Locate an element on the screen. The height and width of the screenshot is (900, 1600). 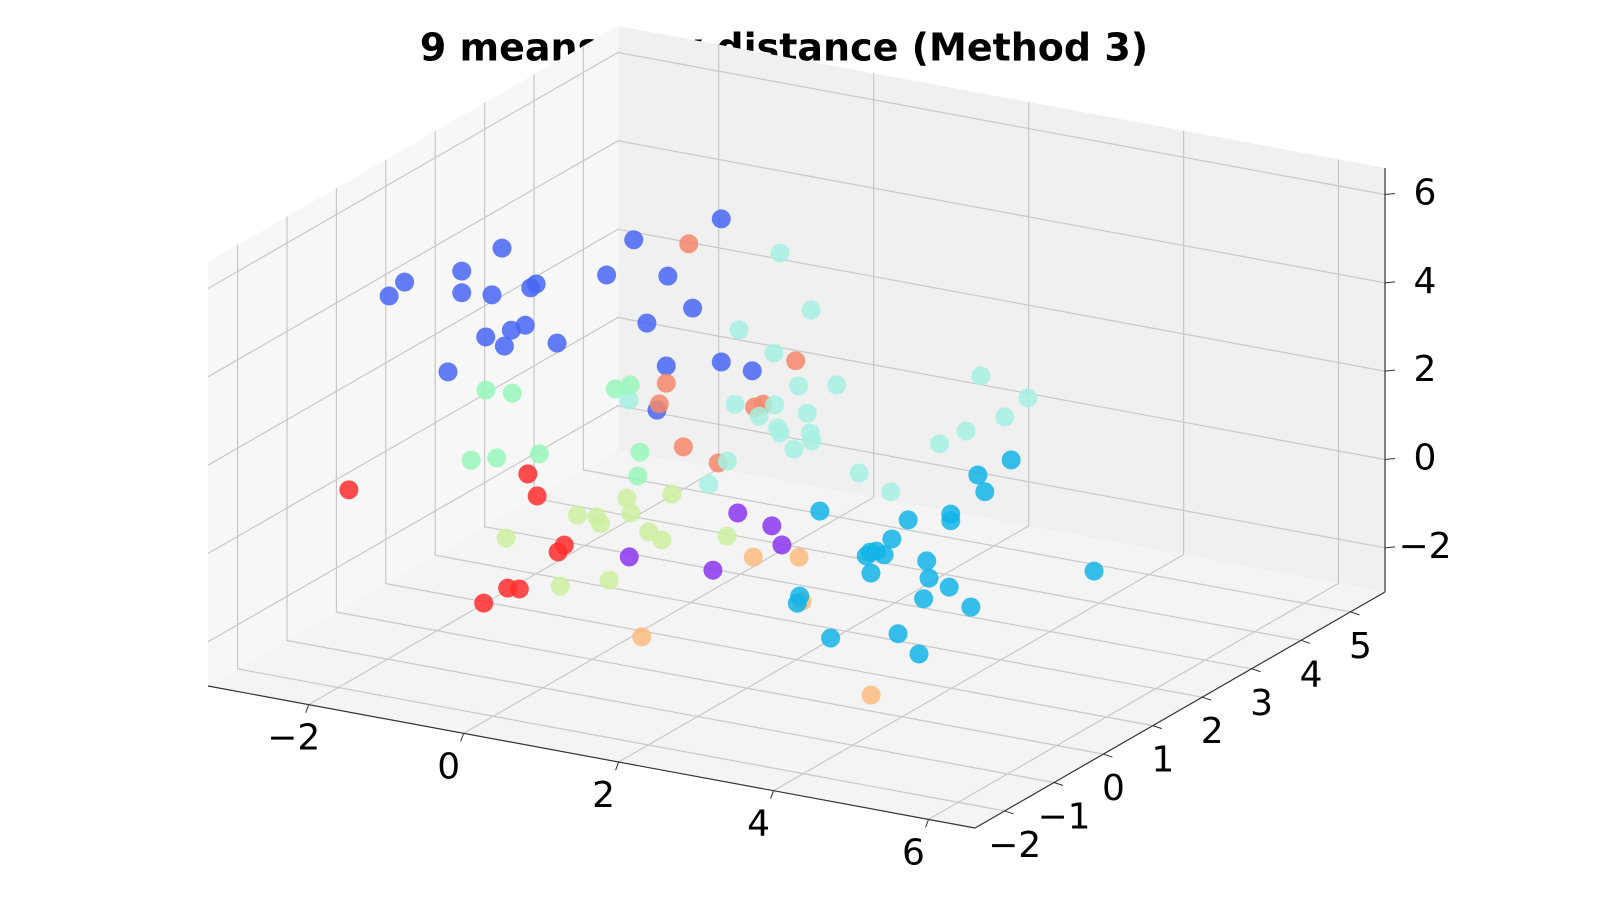
y-tick-label: 0 is located at coordinates (1113, 788).